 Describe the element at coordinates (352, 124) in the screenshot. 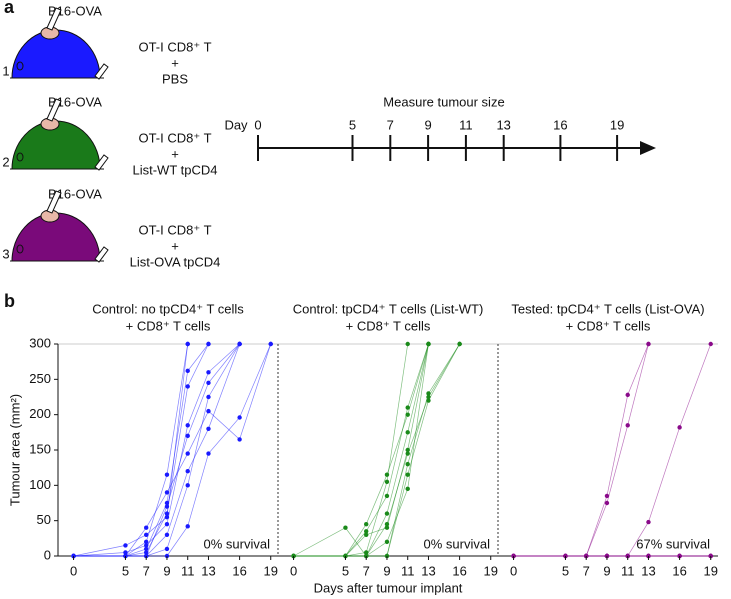

I see `timeline-day: 5` at that location.